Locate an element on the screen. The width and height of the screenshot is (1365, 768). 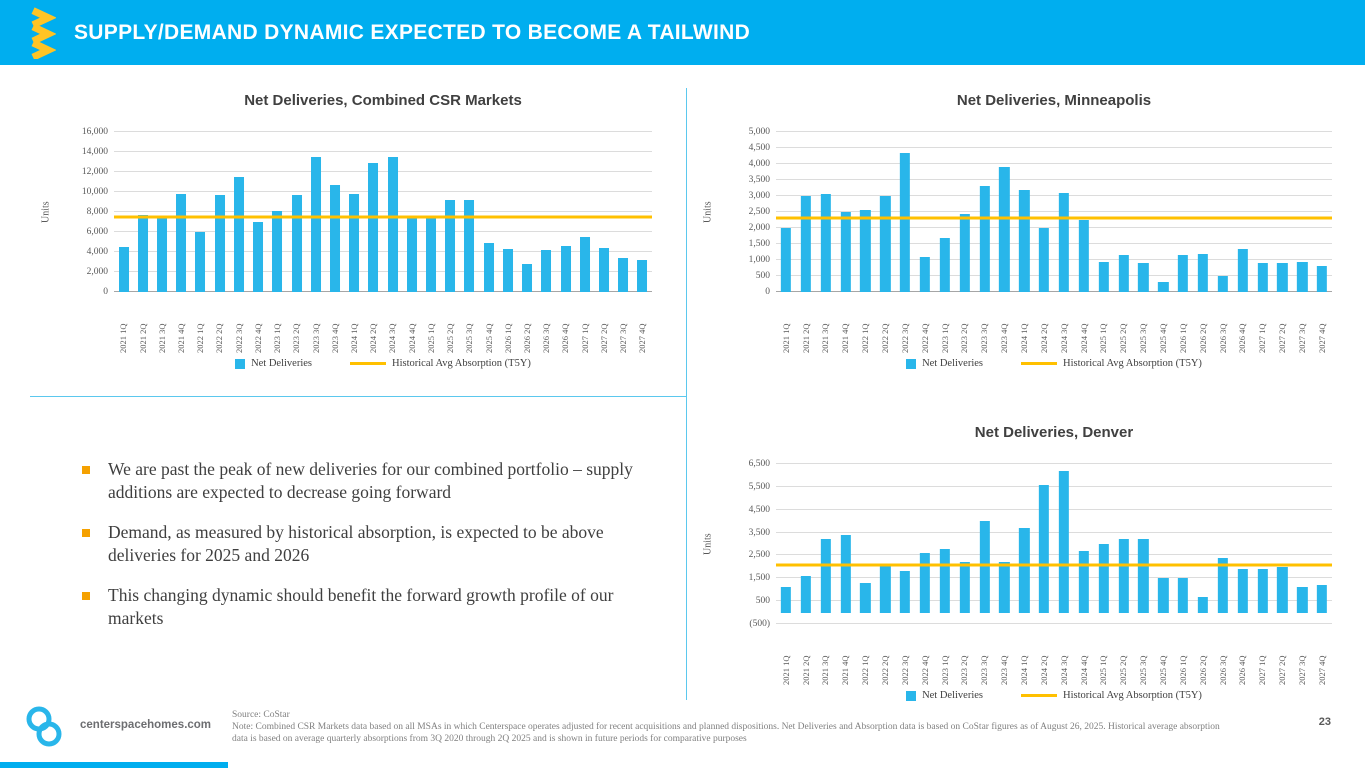
y-tick-label: 2,000 is located at coordinates (759, 228).